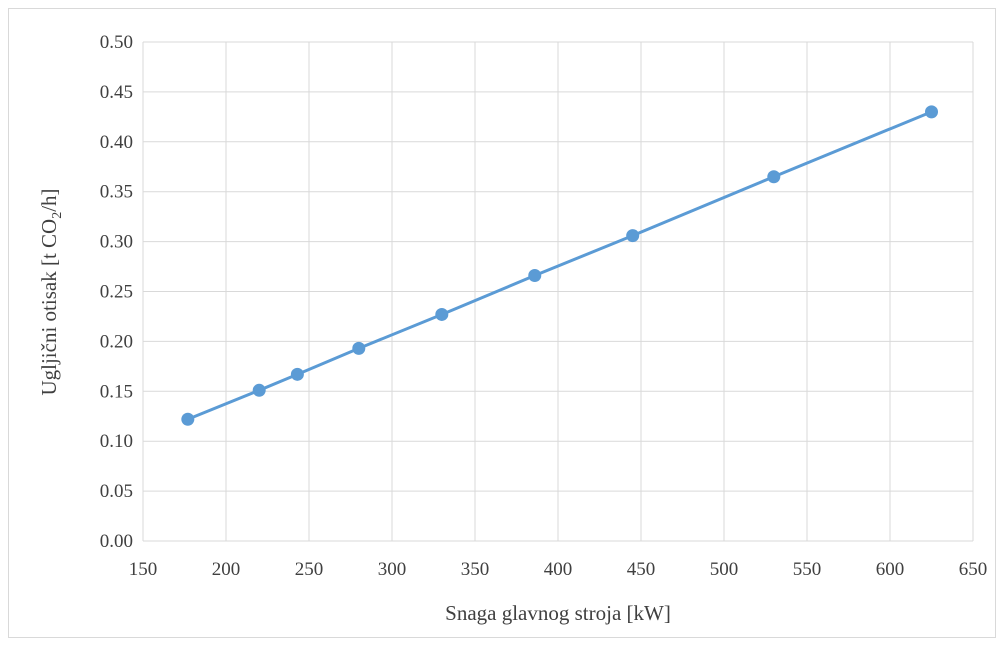 The height and width of the screenshot is (646, 1006). What do you see at coordinates (116, 142) in the screenshot?
I see `y-tick-label: 0.40` at bounding box center [116, 142].